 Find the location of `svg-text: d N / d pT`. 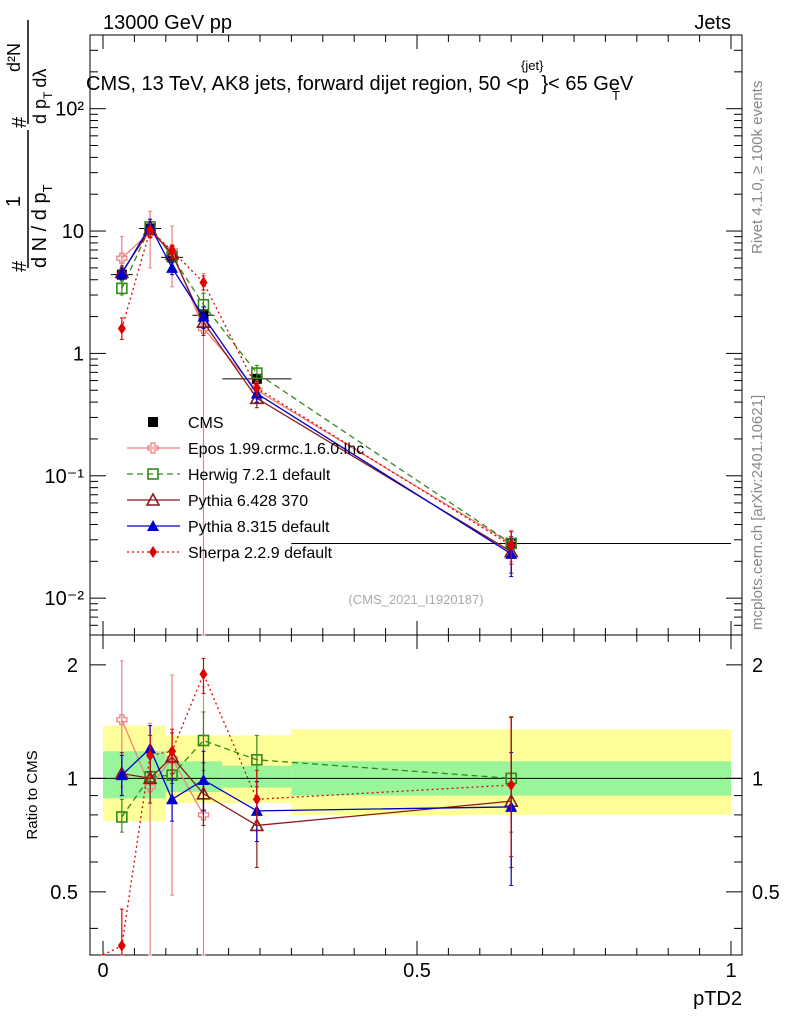

svg-text: d N / d pT is located at coordinates (42, 226).